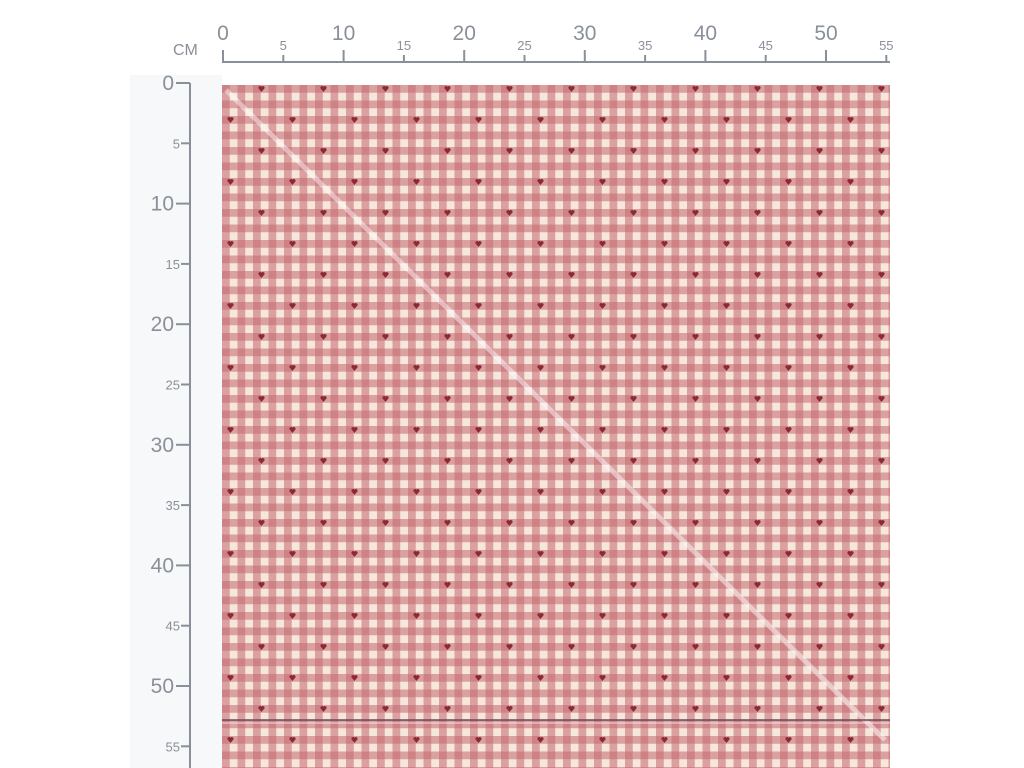  What do you see at coordinates (173, 505) in the screenshot?
I see `left-tick-label: 35` at bounding box center [173, 505].